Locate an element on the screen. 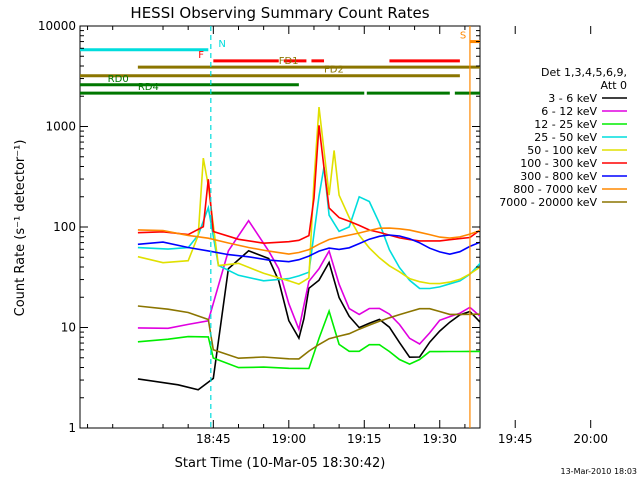 Image resolution: width=640 pixels, height=480 pixels. flag-label-fd1: FD1 is located at coordinates (289, 61).